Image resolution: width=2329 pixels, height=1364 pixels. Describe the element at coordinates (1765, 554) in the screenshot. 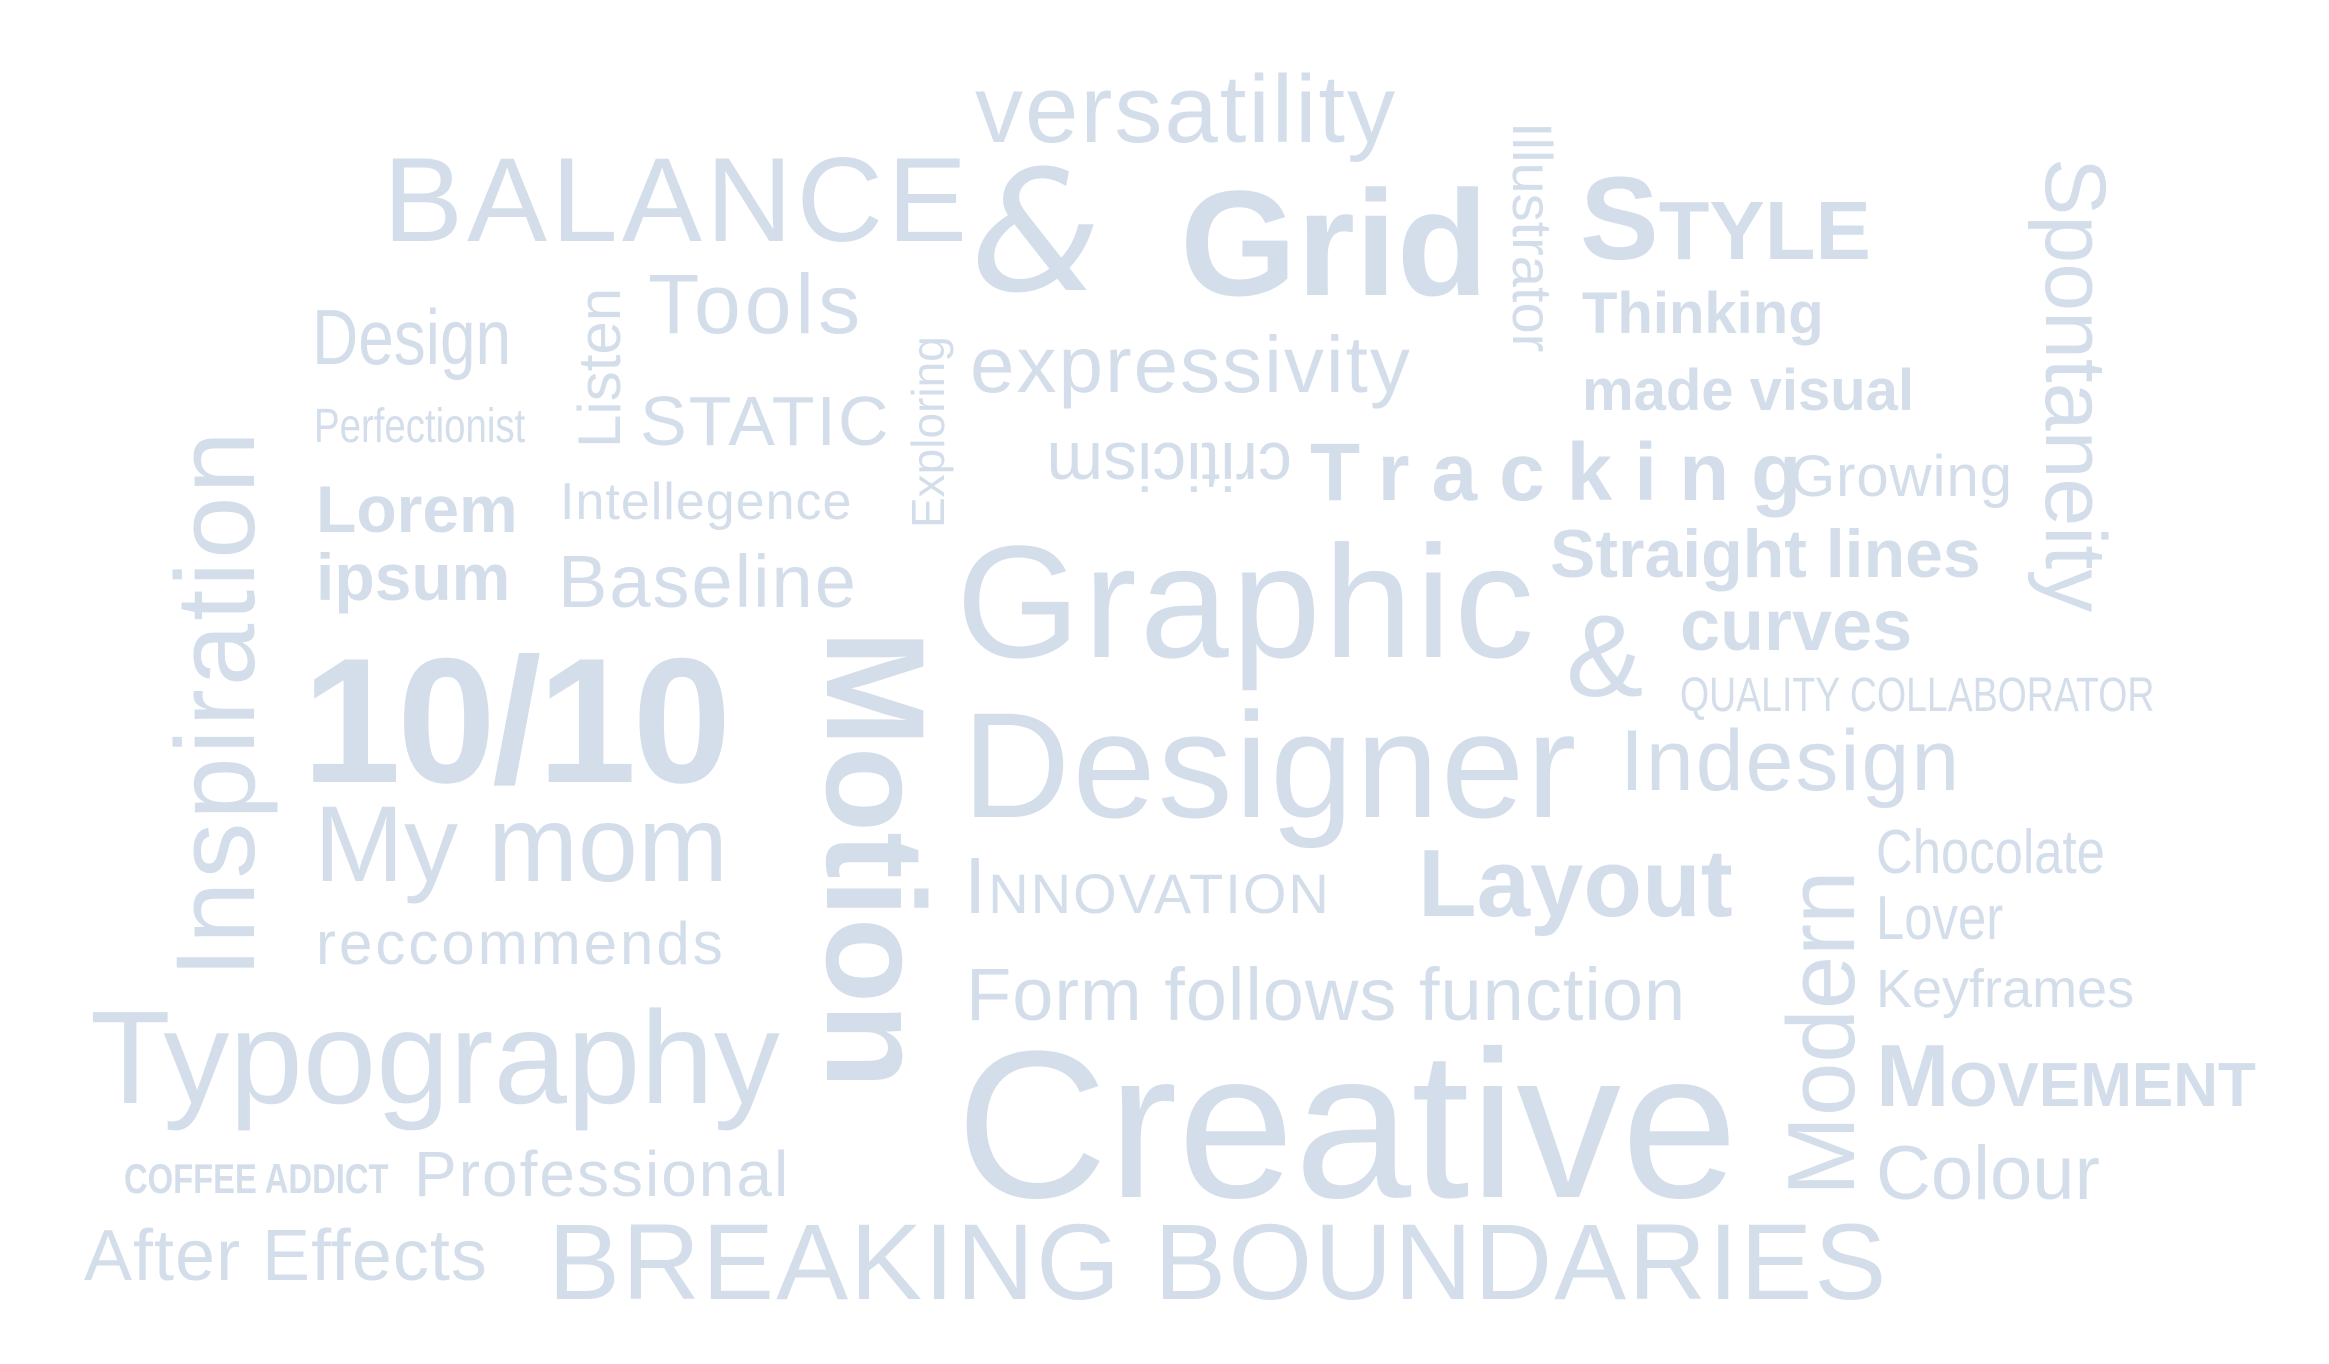

I see `word-straight-lines: Straight lines` at that location.